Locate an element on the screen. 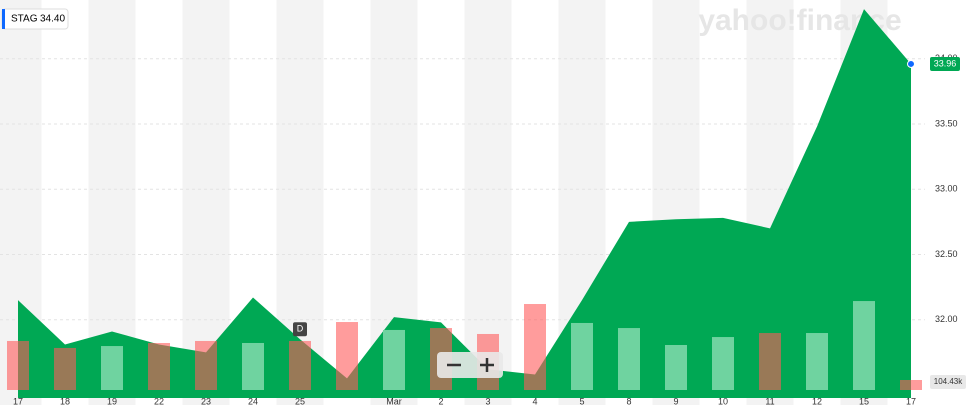  price-label: 33.96 is located at coordinates (945, 63).